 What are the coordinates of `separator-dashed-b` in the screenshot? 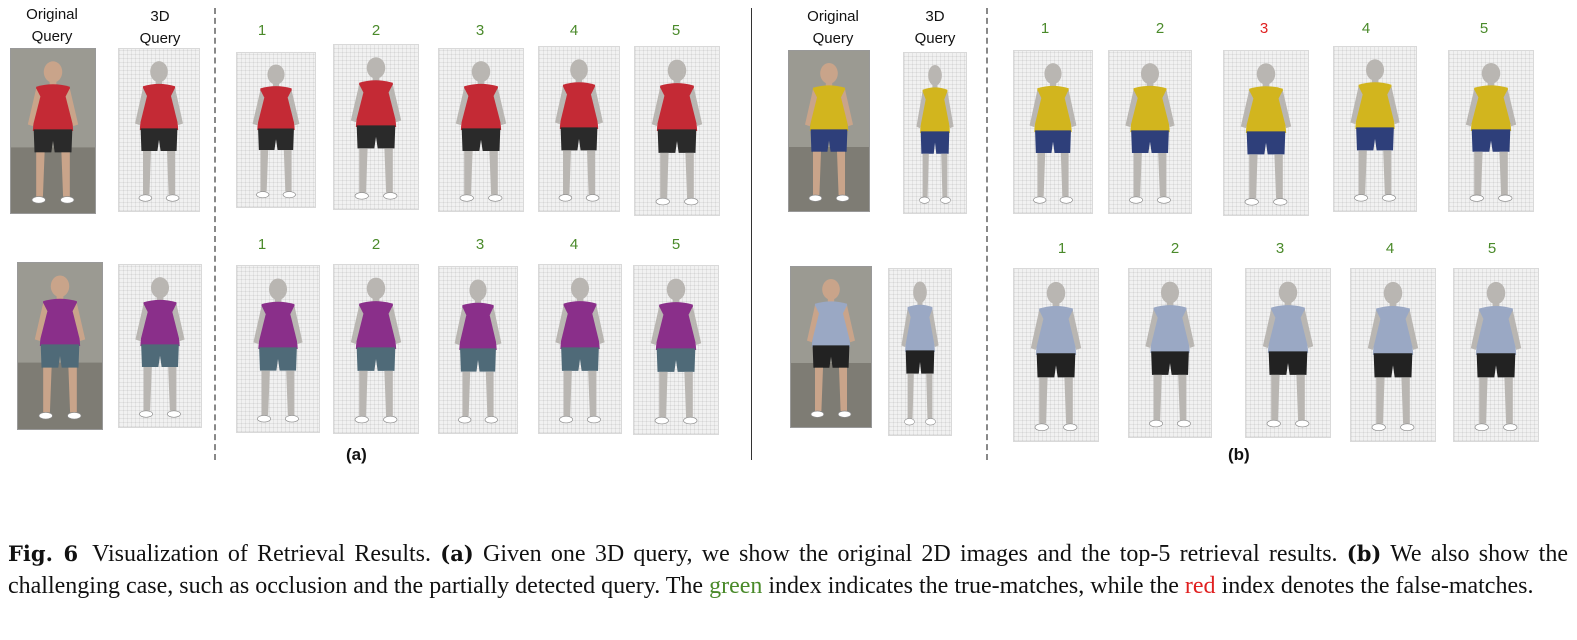 It's located at (987, 234).